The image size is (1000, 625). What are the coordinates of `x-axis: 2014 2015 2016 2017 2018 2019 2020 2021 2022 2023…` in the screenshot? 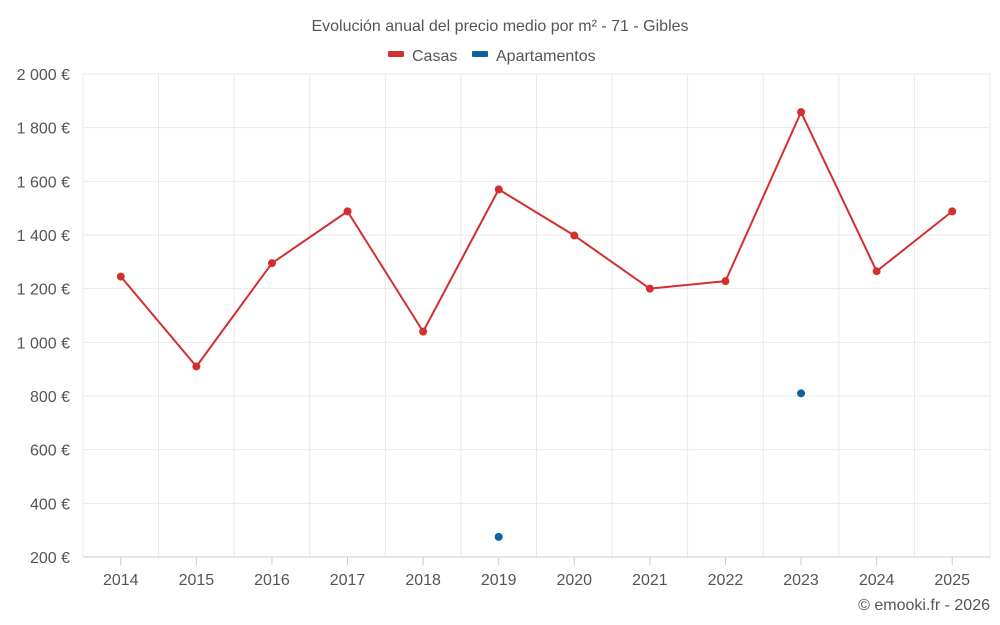 It's located at (536, 572).